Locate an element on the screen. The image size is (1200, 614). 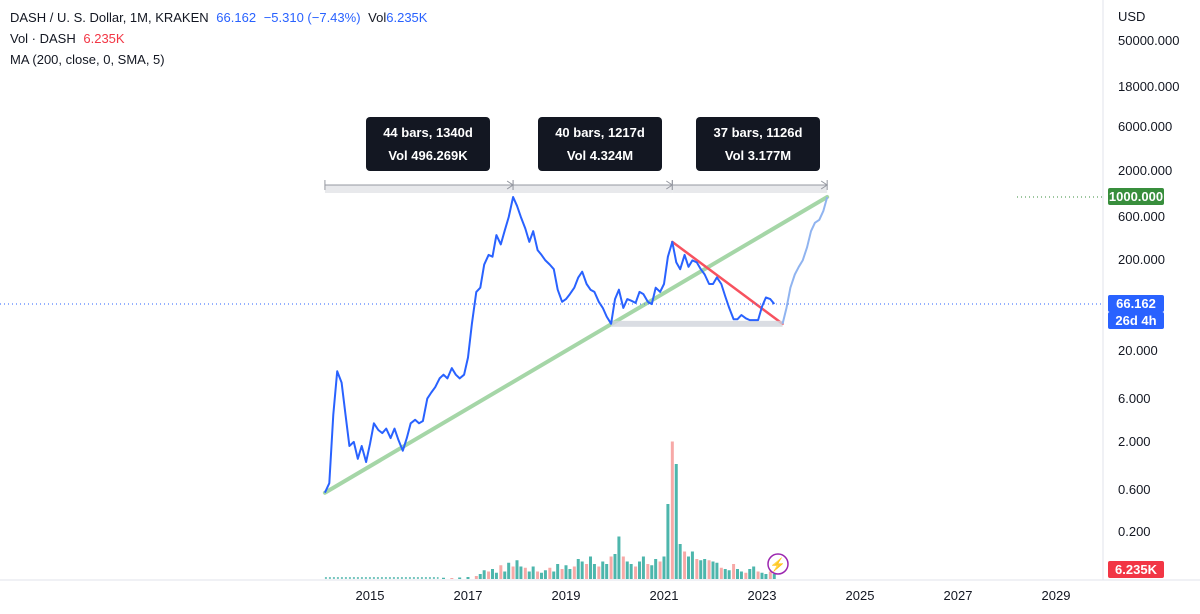
currency-label: USD is located at coordinates (1132, 16).